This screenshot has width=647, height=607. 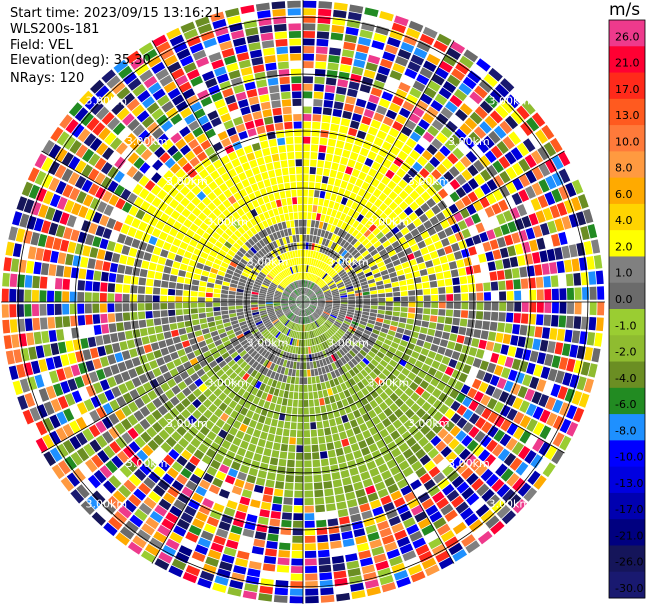 I want to click on colorbar-tick-label: 21.0, so click(x=627, y=63).